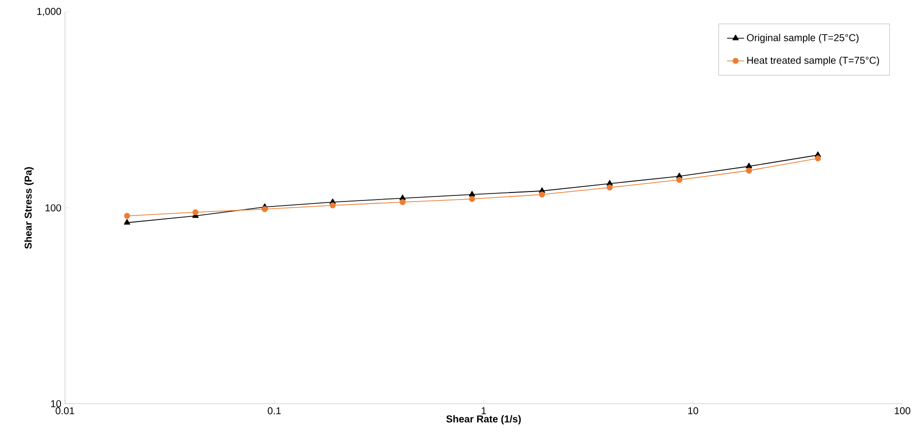 The height and width of the screenshot is (447, 914). I want to click on x-tick-label: 100, so click(902, 410).